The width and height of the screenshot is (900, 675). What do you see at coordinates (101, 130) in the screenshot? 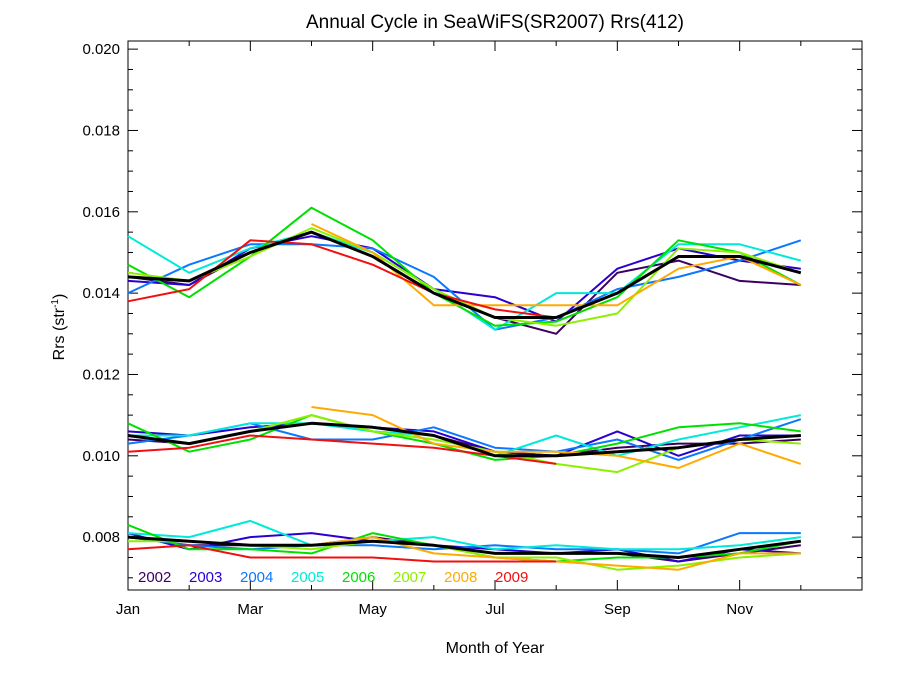
I see `y-tick-label: 0.018` at bounding box center [101, 130].